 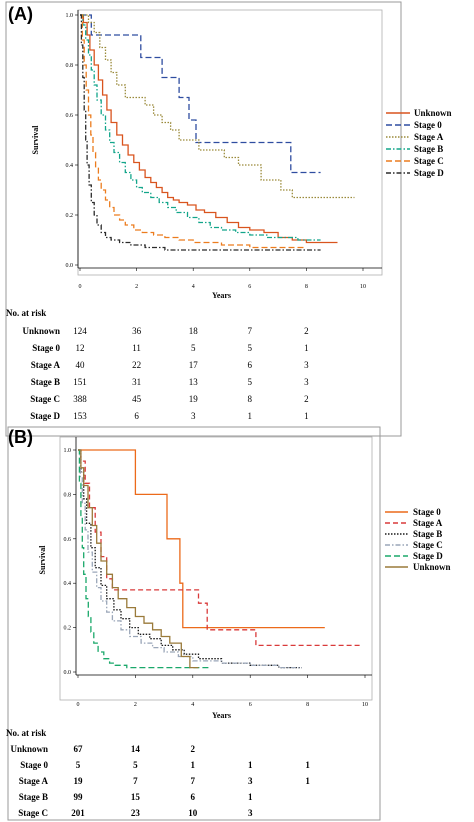 I want to click on risk-row-label: Stage D, so click(x=45, y=416).